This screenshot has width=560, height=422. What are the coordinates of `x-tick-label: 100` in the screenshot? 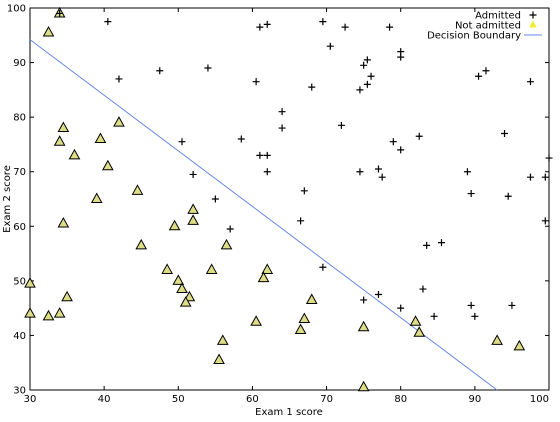 It's located at (539, 399).